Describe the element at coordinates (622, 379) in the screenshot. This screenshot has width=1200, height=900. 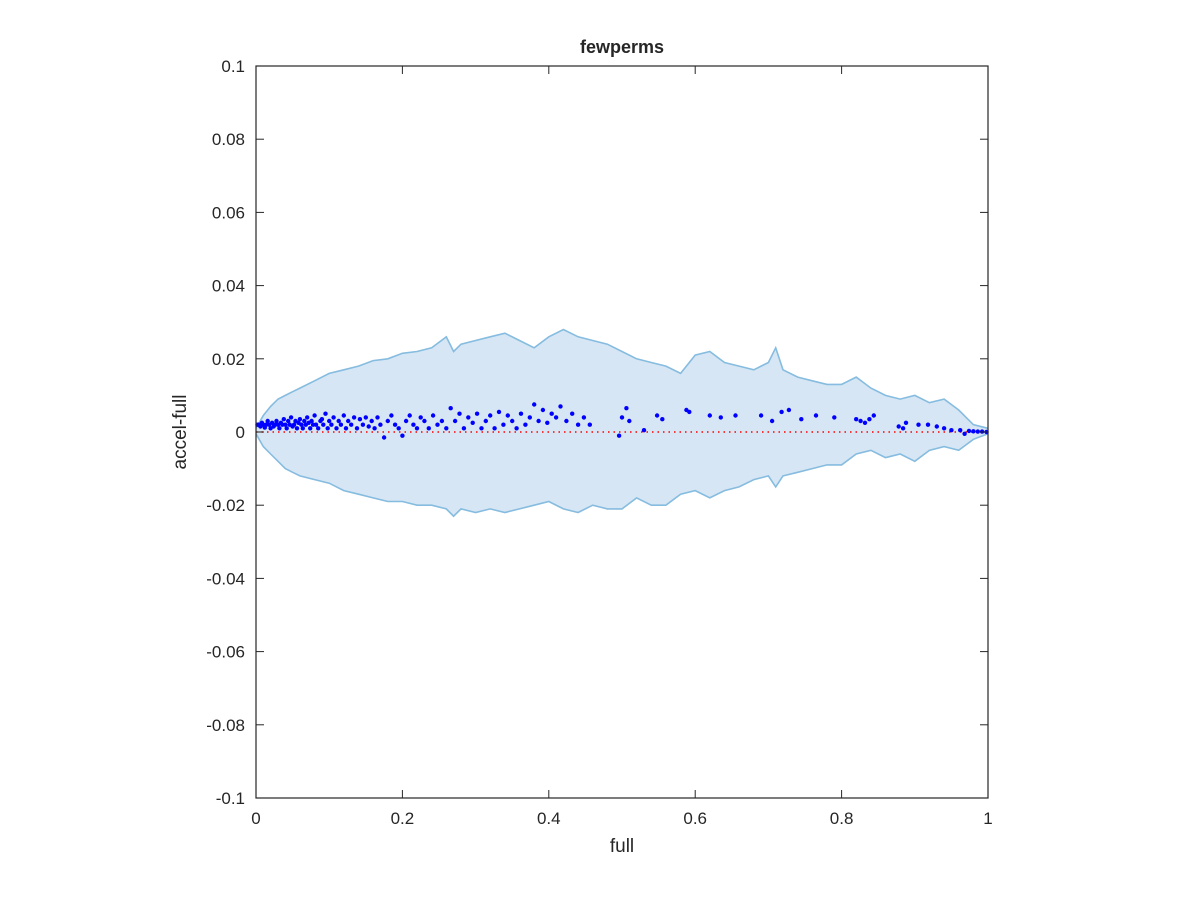
I see `band-upper-line` at that location.